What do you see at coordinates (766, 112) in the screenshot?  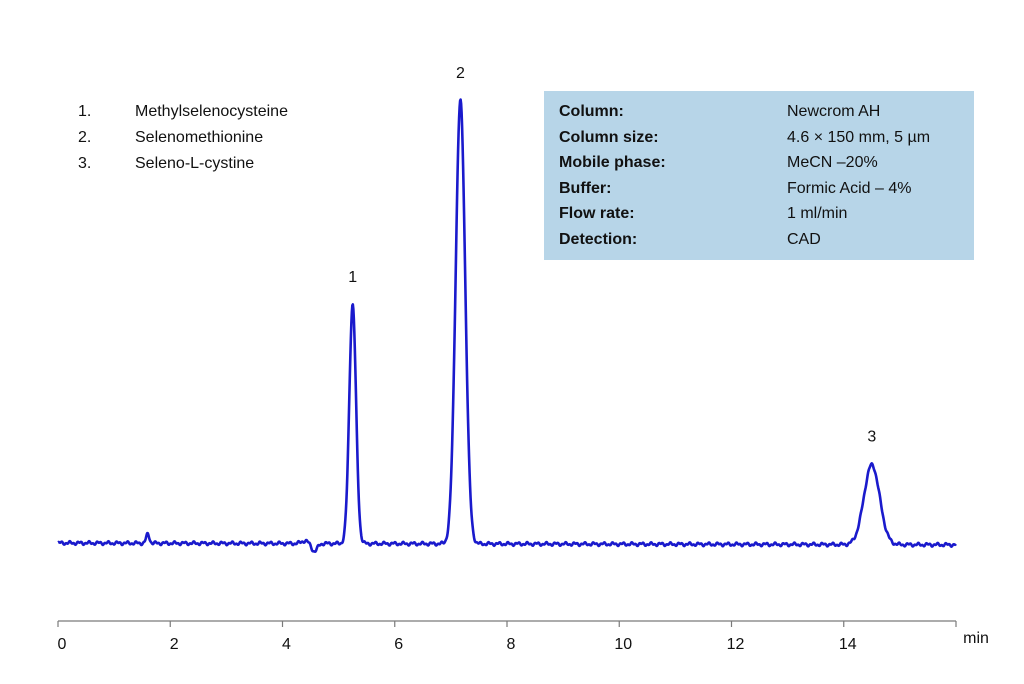 I see `condition-row: Column: Newcrom AH` at bounding box center [766, 112].